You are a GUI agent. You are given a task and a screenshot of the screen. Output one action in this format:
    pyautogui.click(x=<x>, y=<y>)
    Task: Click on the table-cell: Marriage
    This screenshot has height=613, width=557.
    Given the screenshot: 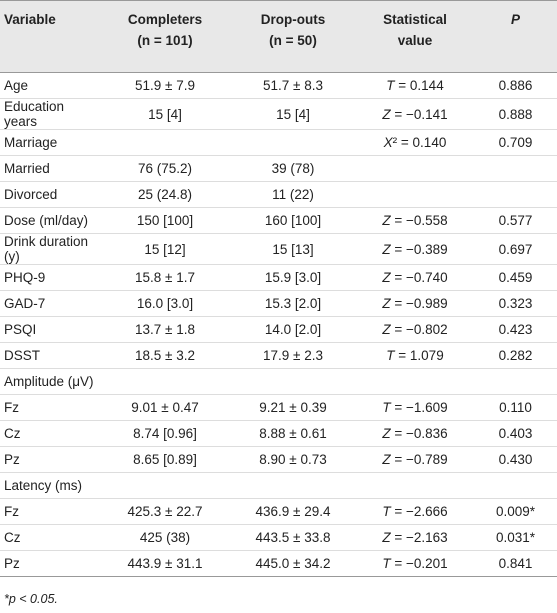 What is the action you would take?
    pyautogui.click(x=50, y=142)
    